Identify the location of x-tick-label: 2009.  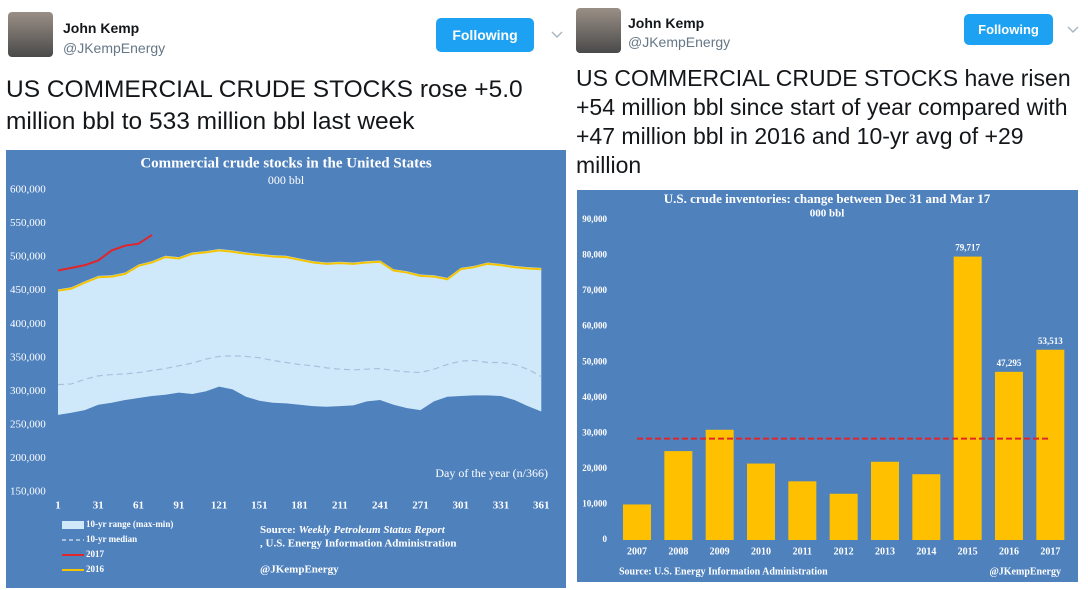
(720, 551).